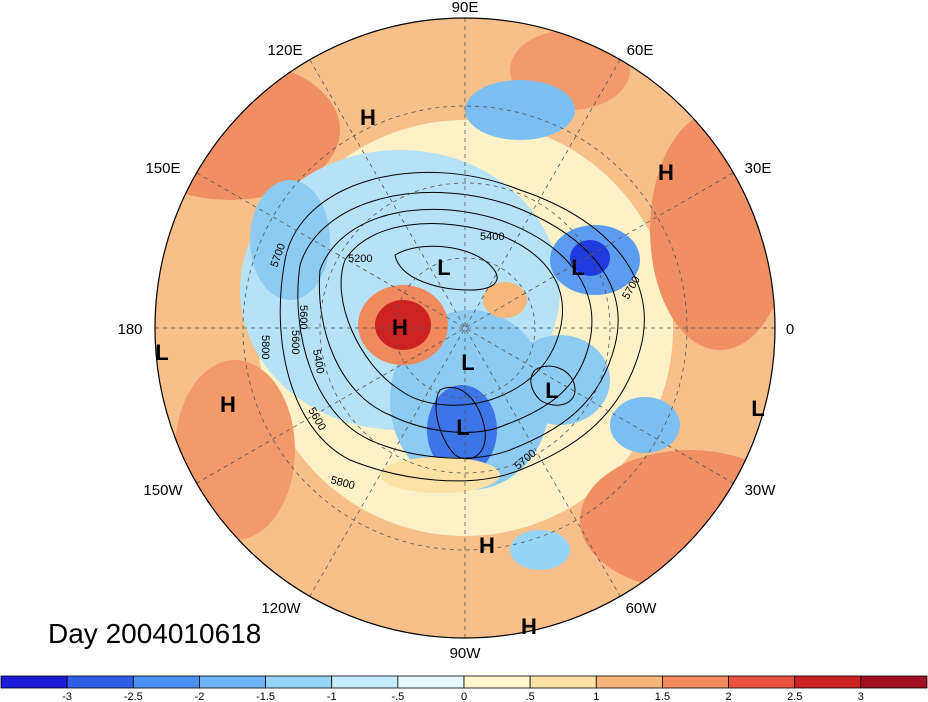  Describe the element at coordinates (465, 8) in the screenshot. I see `lon-label-90e: 90E` at that location.